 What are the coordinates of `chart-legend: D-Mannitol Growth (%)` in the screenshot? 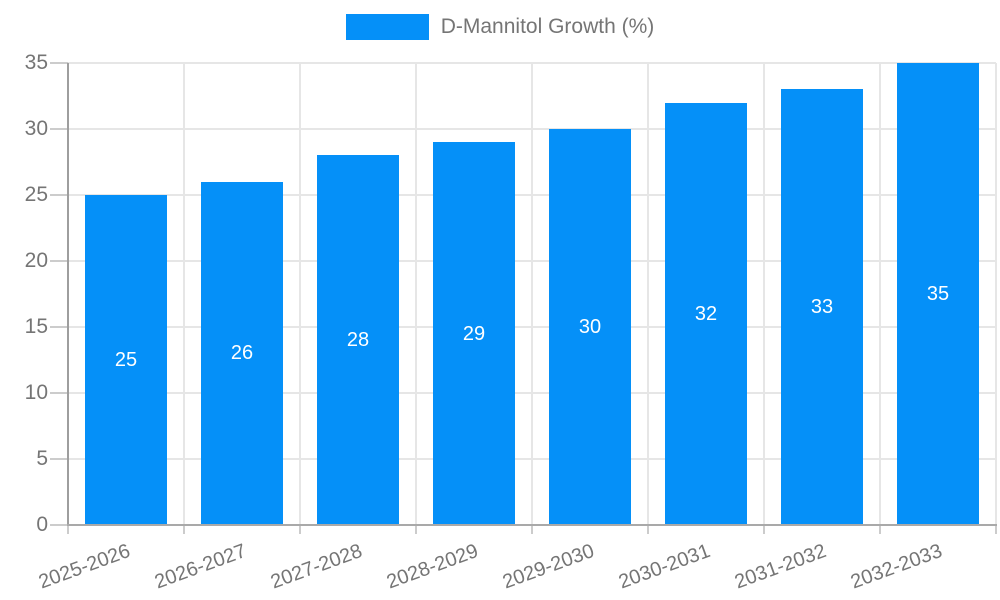 It's located at (500, 27).